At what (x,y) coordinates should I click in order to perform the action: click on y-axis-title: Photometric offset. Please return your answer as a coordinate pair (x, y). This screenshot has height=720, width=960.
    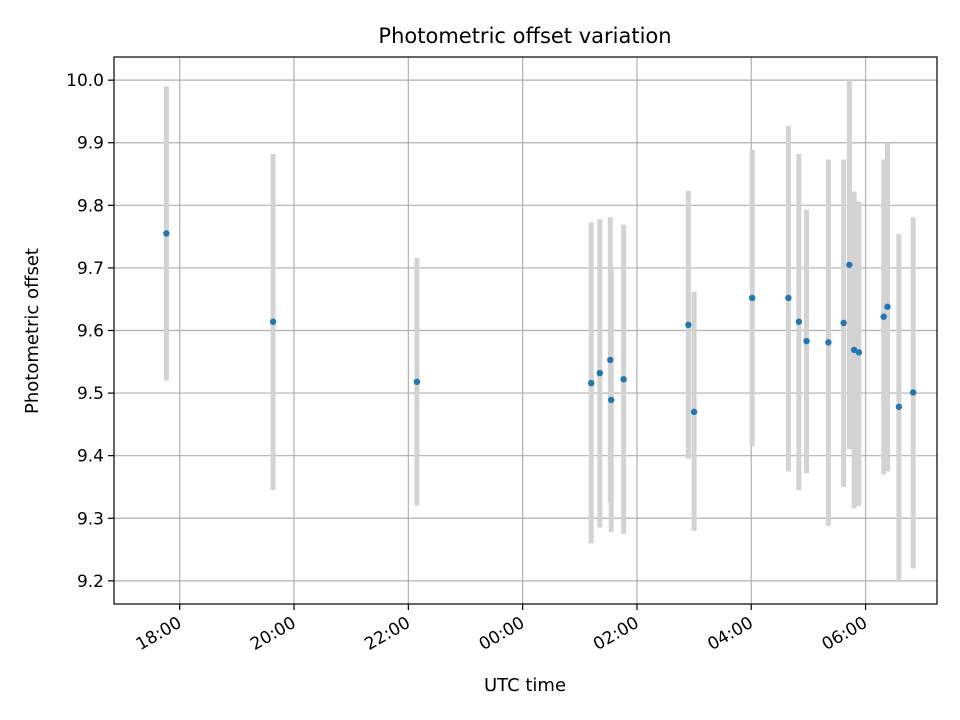
    Looking at the image, I should click on (32, 331).